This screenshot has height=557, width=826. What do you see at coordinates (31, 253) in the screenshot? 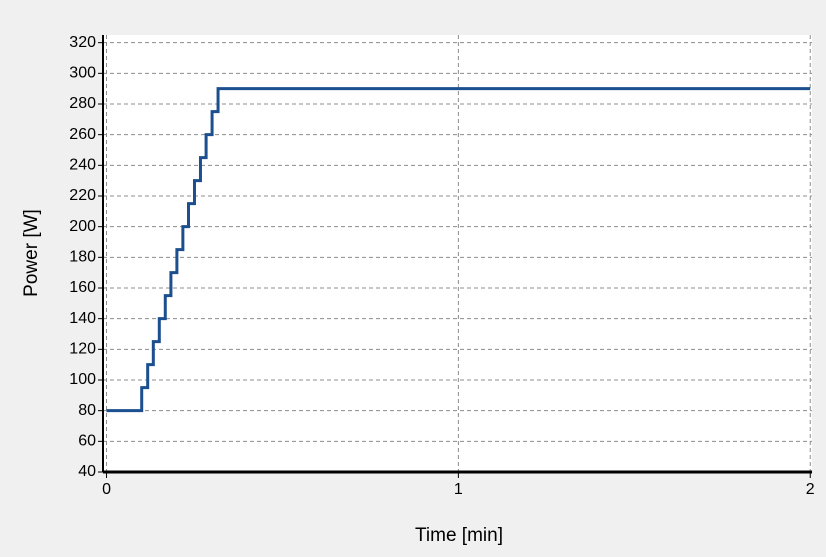
I see `y-axis-label: Power [W]` at bounding box center [31, 253].